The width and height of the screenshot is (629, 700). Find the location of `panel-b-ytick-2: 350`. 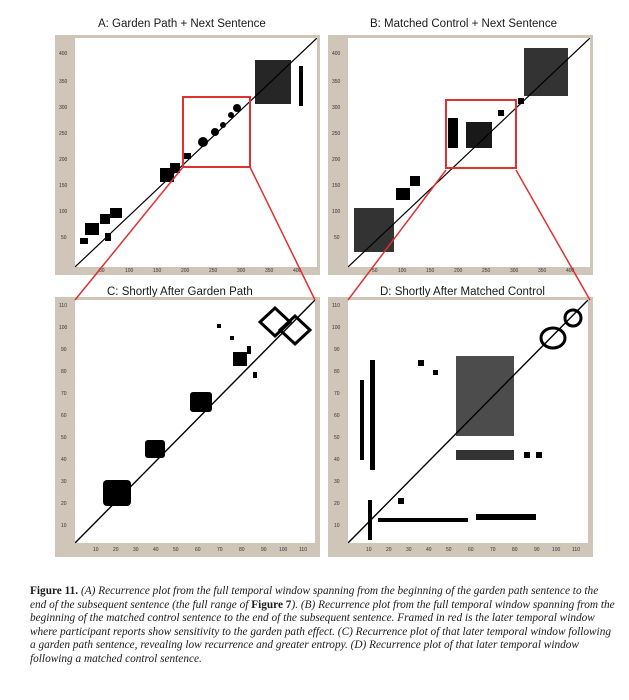

panel-b-ytick-2: 350 is located at coordinates (336, 82).